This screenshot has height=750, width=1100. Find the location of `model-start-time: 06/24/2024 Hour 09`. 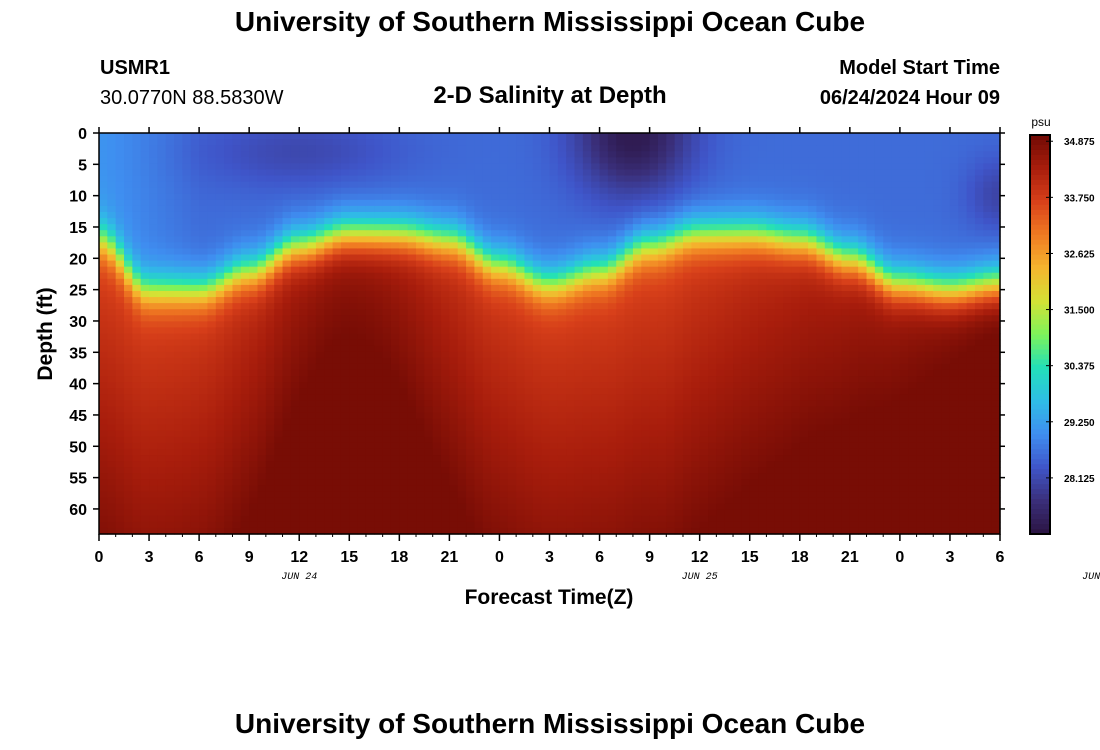

model-start-time: 06/24/2024 Hour 09 is located at coordinates (909, 98).